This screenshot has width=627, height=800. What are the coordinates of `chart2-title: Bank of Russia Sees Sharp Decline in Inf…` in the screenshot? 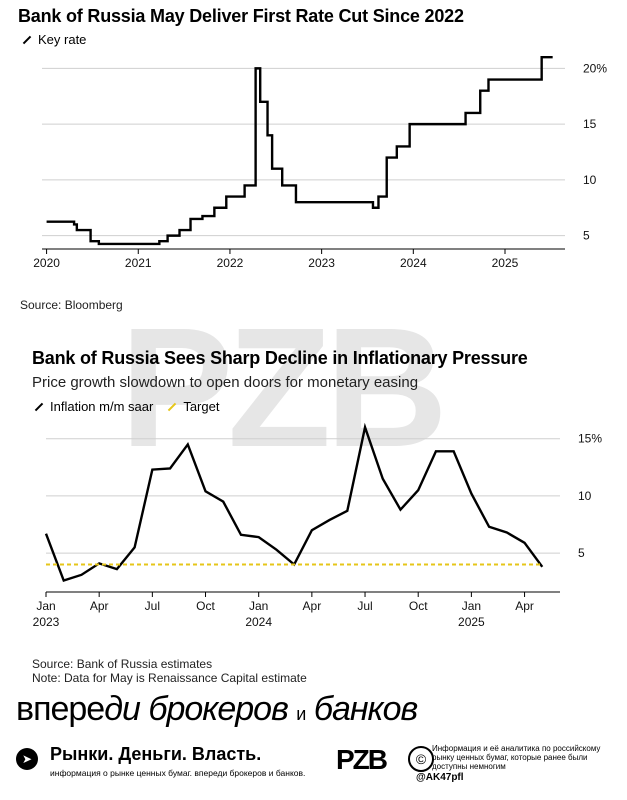 It's located at (280, 358).